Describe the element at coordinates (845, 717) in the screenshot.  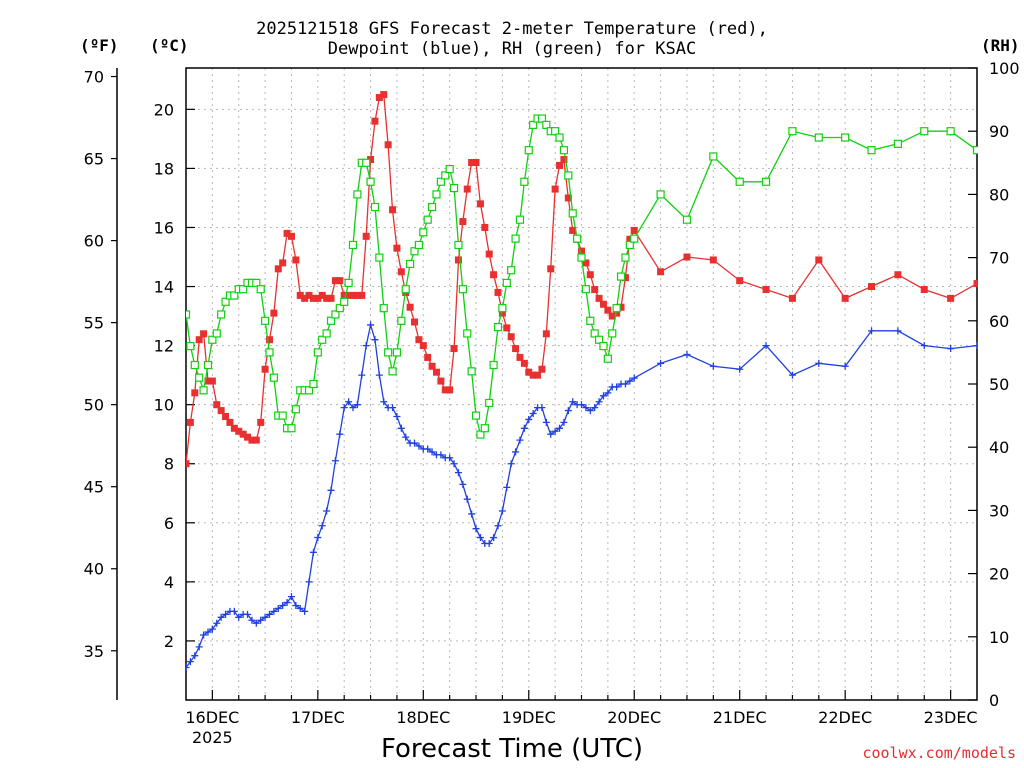
I see `x-tick-label: 22DEC` at that location.